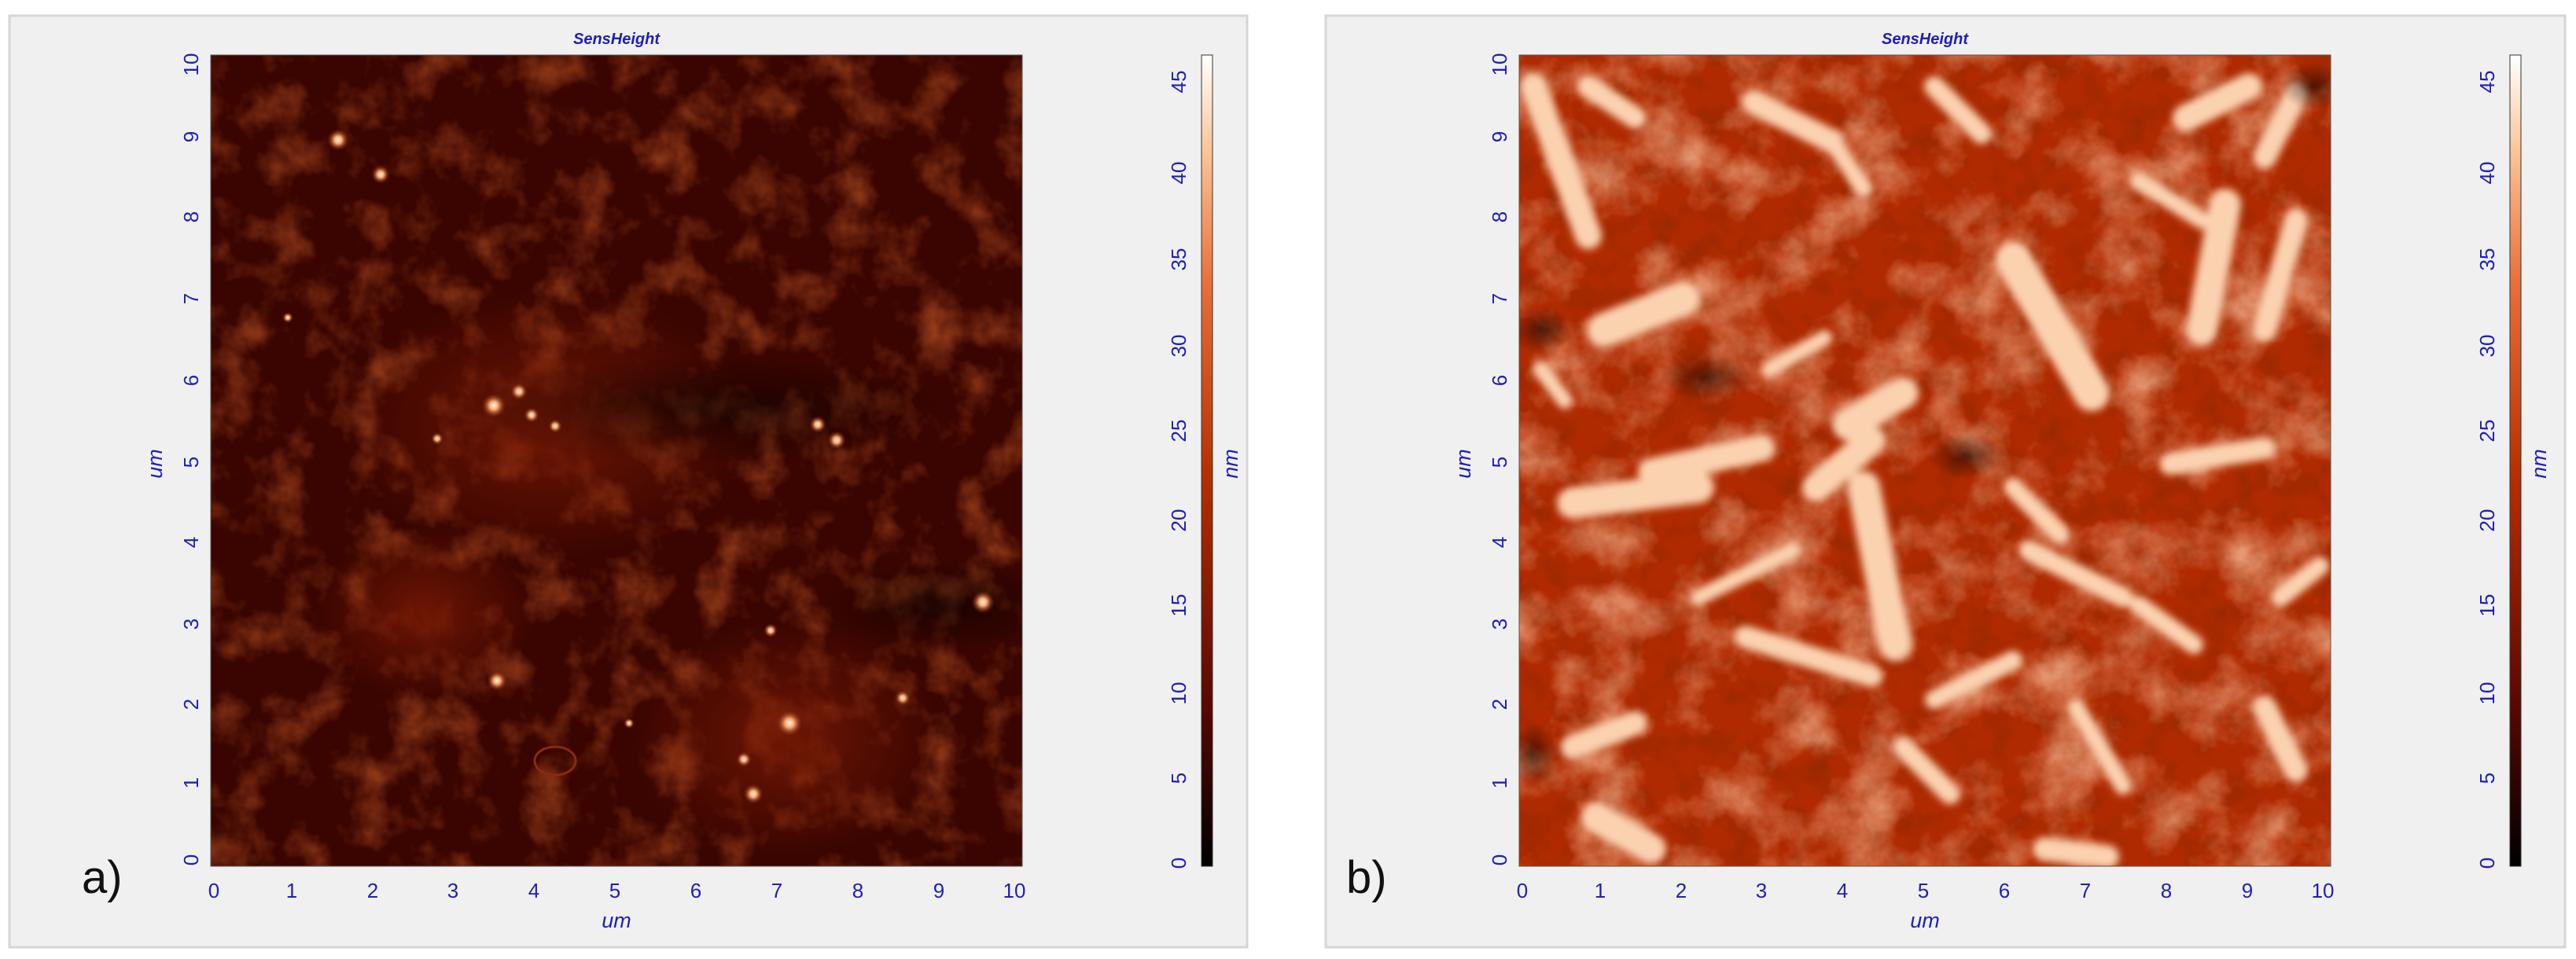 The image size is (2576, 959). I want to click on panel-a-colorbar-ticks: 0 5 10 15 20 25 30 35 40 45, so click(1178, 470).